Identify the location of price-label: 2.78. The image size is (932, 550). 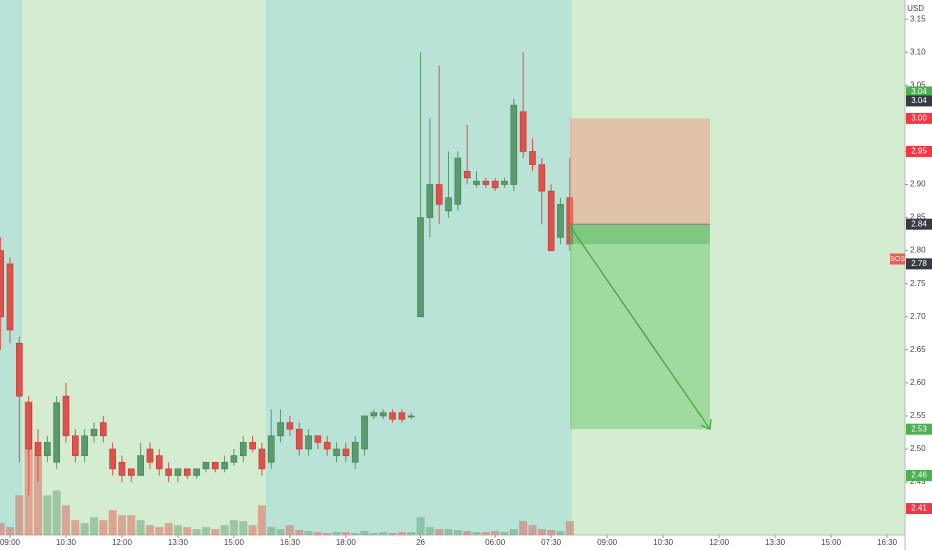
(919, 263).